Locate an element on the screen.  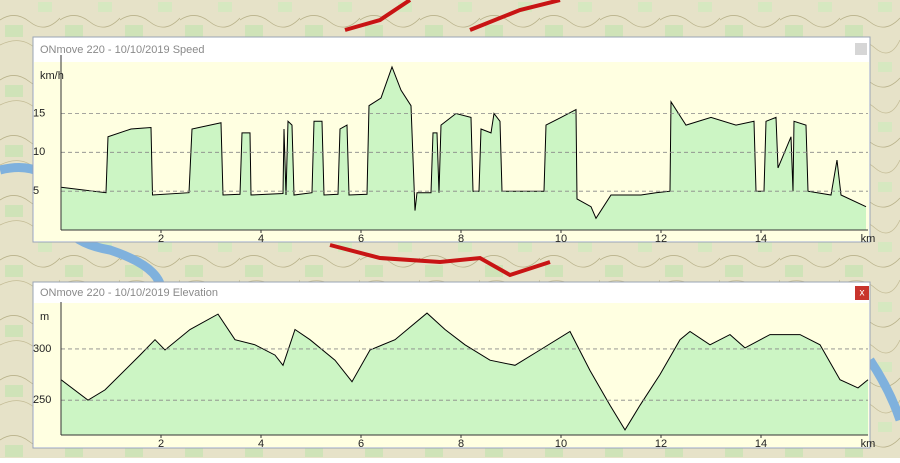
y-tick-label: 300 is located at coordinates (42, 349).